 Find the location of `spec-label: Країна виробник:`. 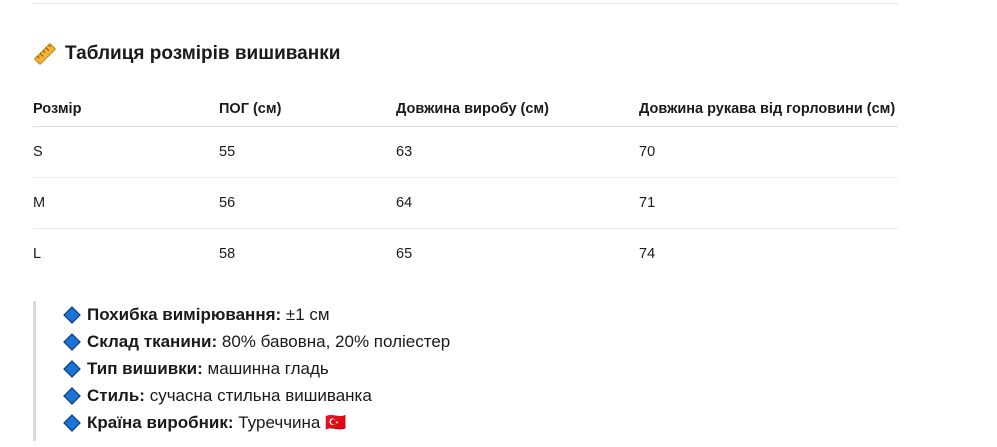

spec-label: Країна виробник: is located at coordinates (160, 422).